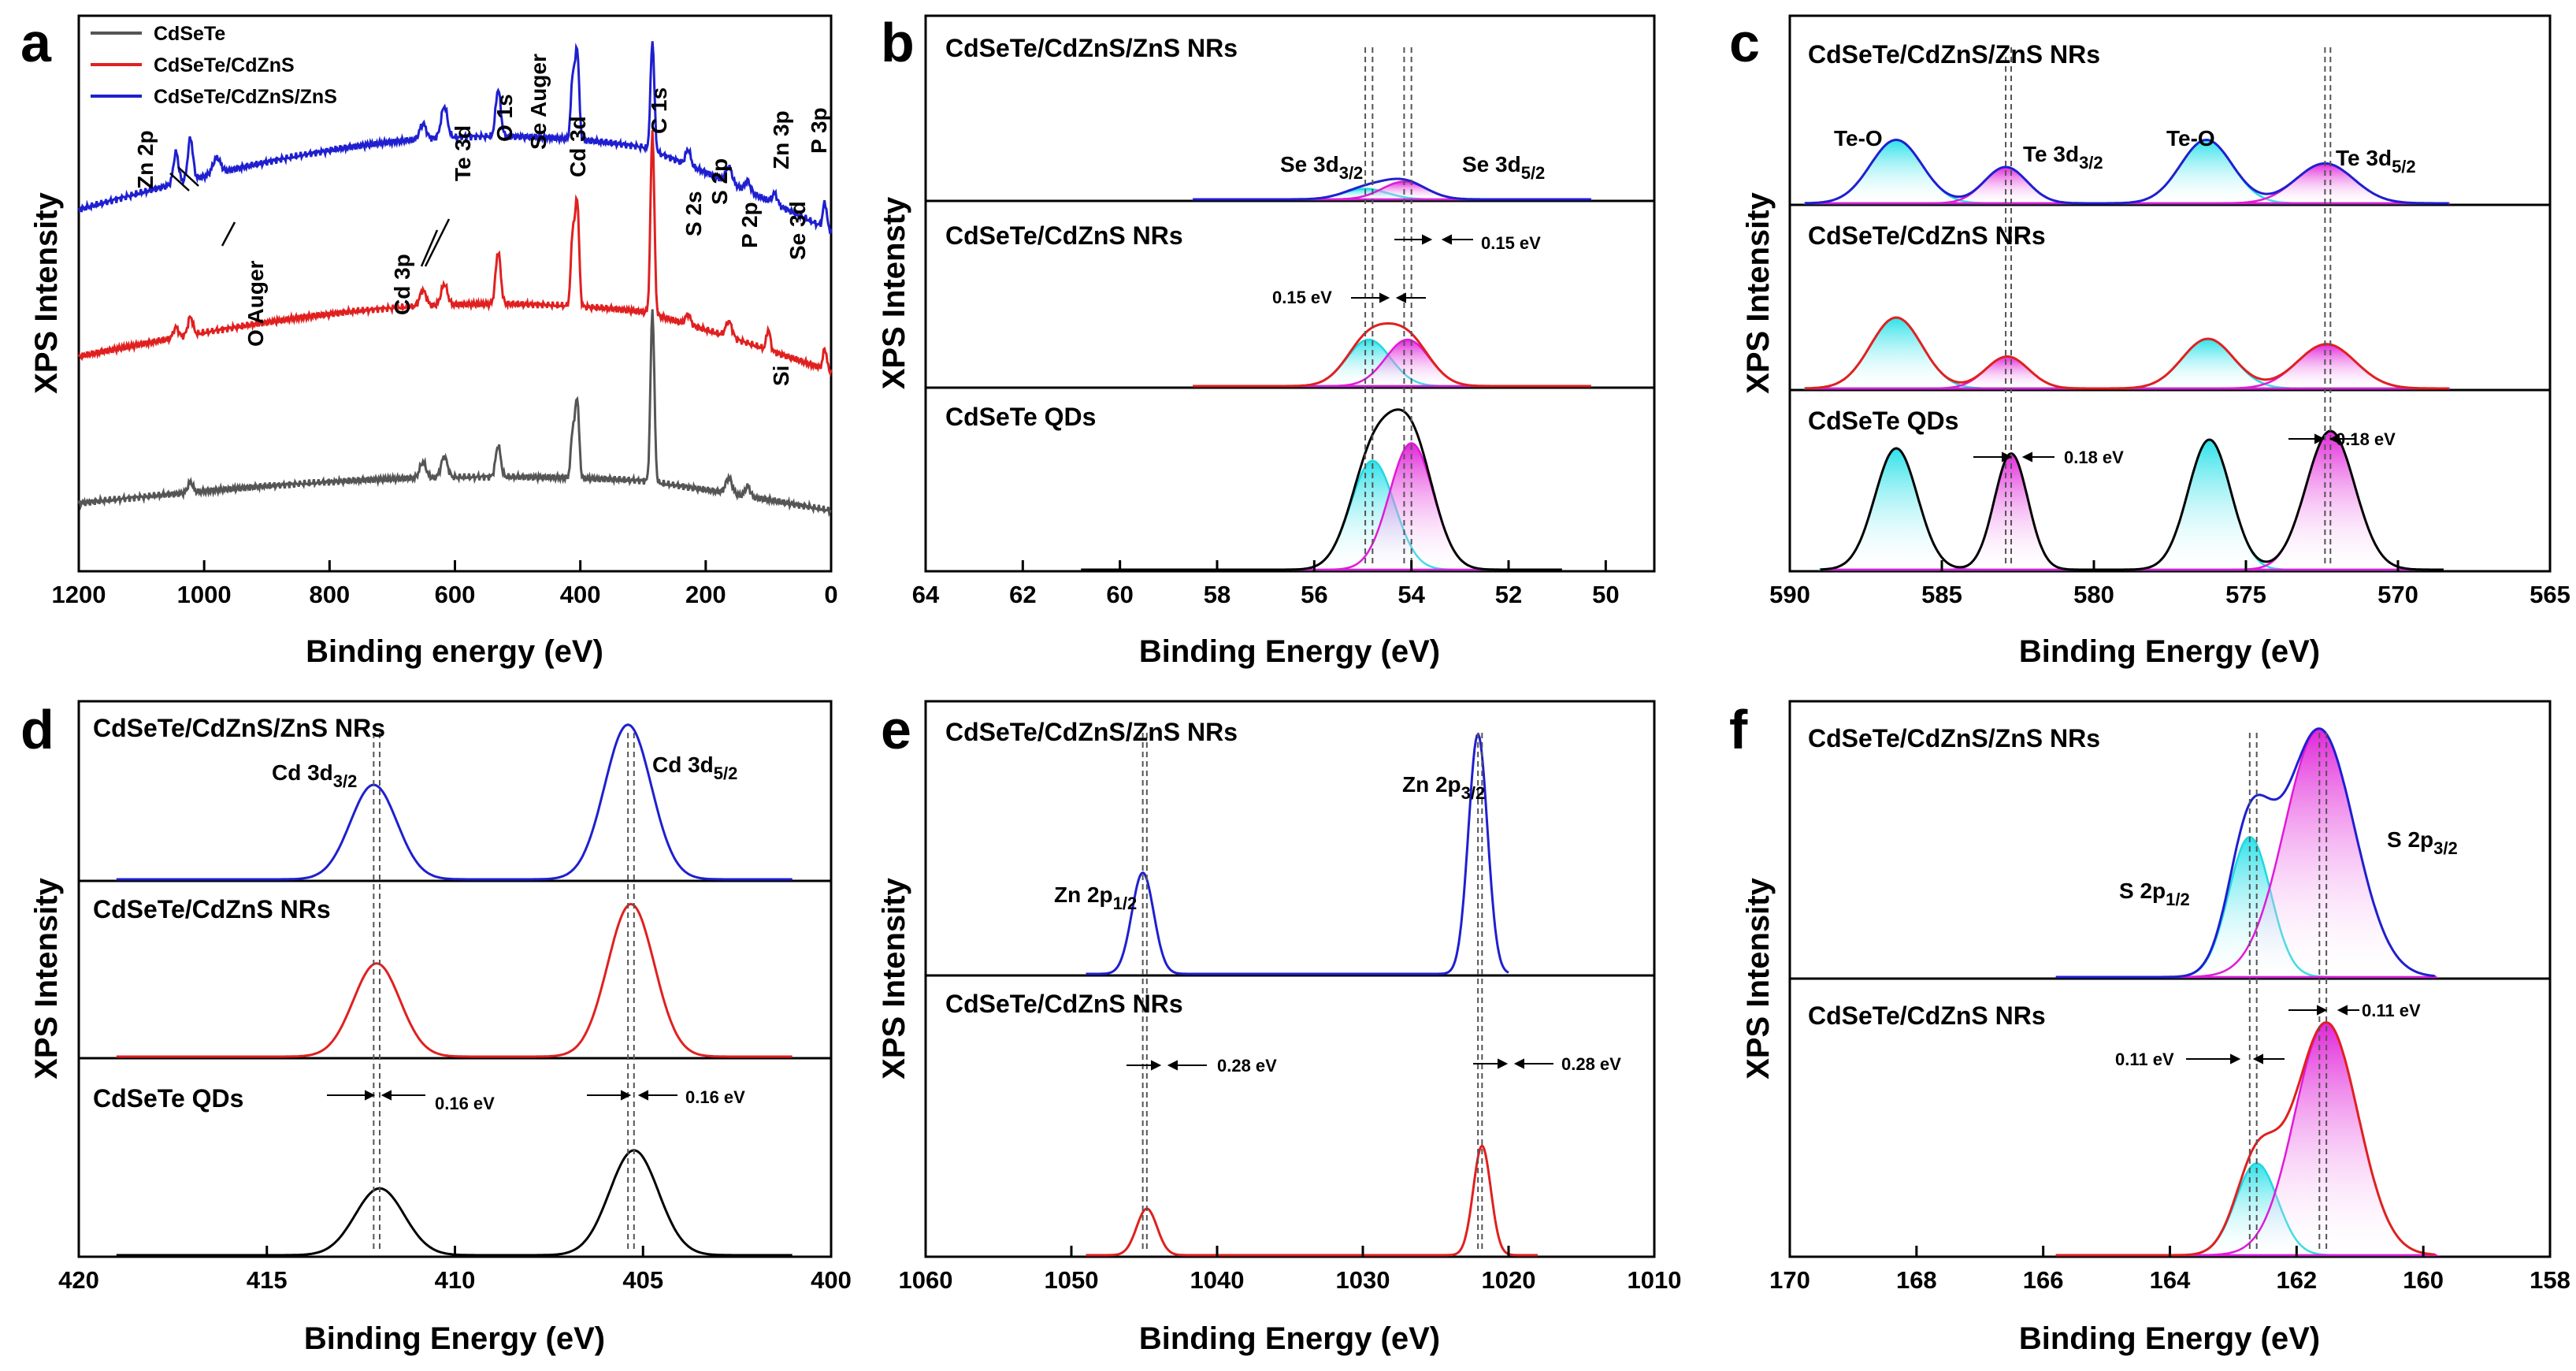 This screenshot has height=1371, width=2576. Describe the element at coordinates (642, 1280) in the screenshot. I see `x-tick-label-d-3: 405` at that location.